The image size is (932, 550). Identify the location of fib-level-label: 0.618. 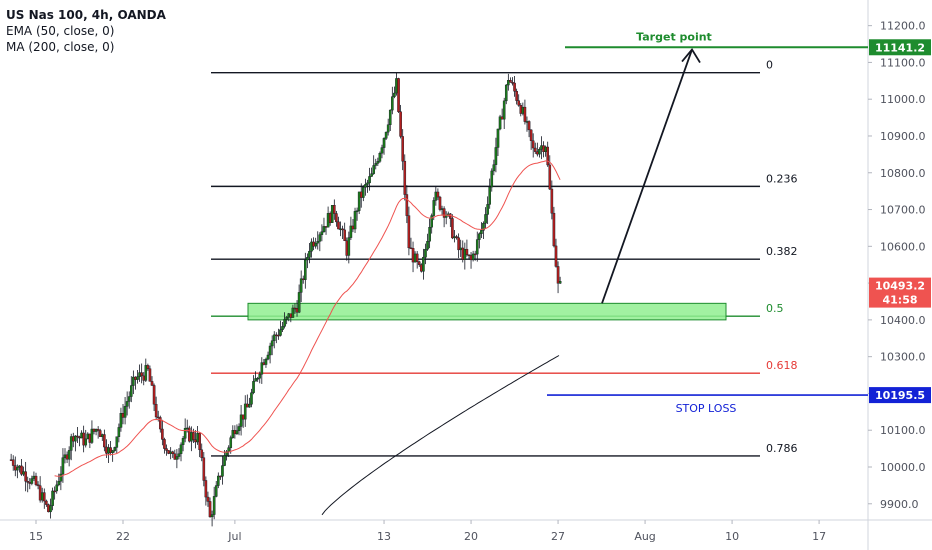
(782, 365).